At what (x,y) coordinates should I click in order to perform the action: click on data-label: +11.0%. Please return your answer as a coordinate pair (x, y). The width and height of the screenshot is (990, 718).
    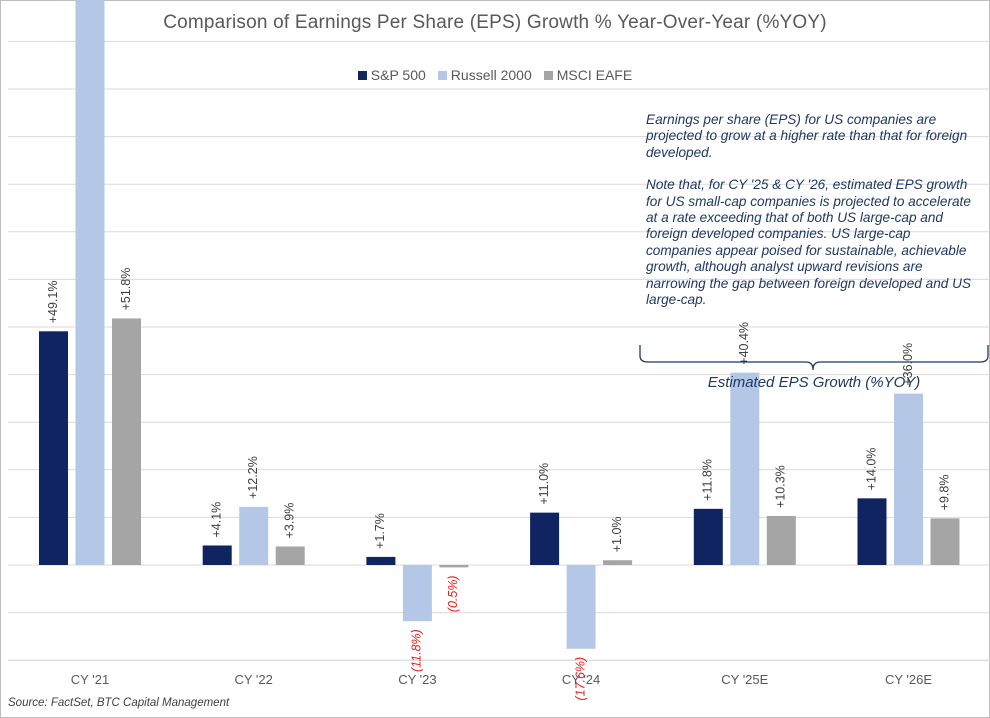
    Looking at the image, I should click on (544, 484).